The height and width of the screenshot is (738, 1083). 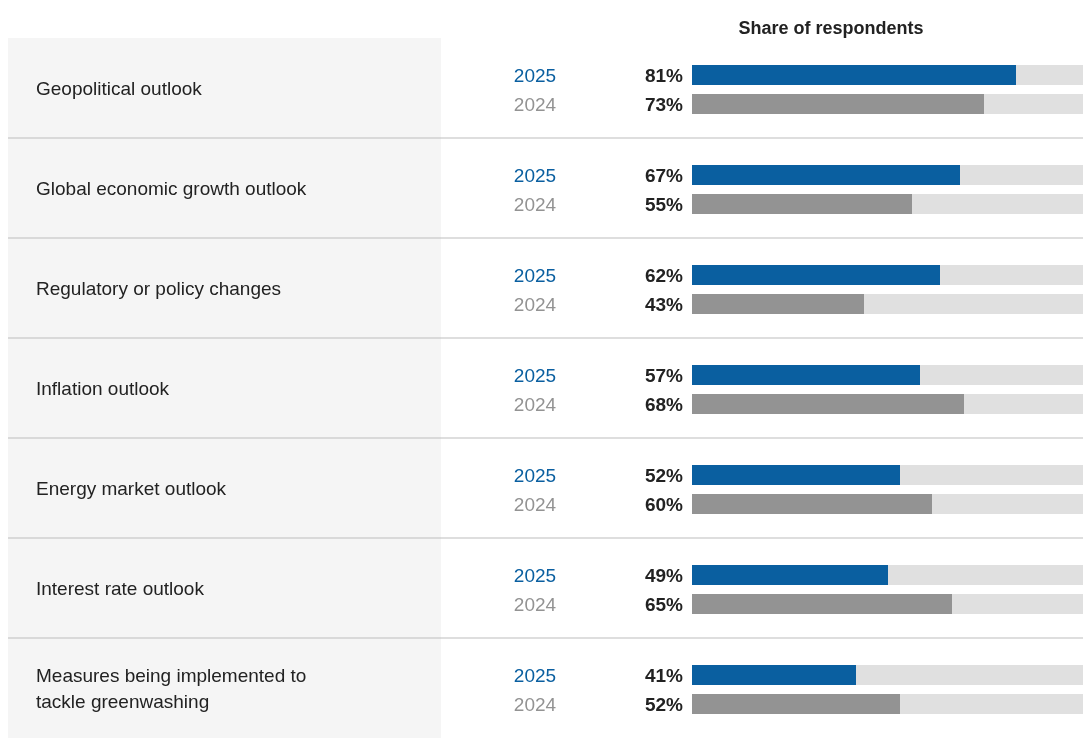 I want to click on chart-title: Share of respondents, so click(x=831, y=28).